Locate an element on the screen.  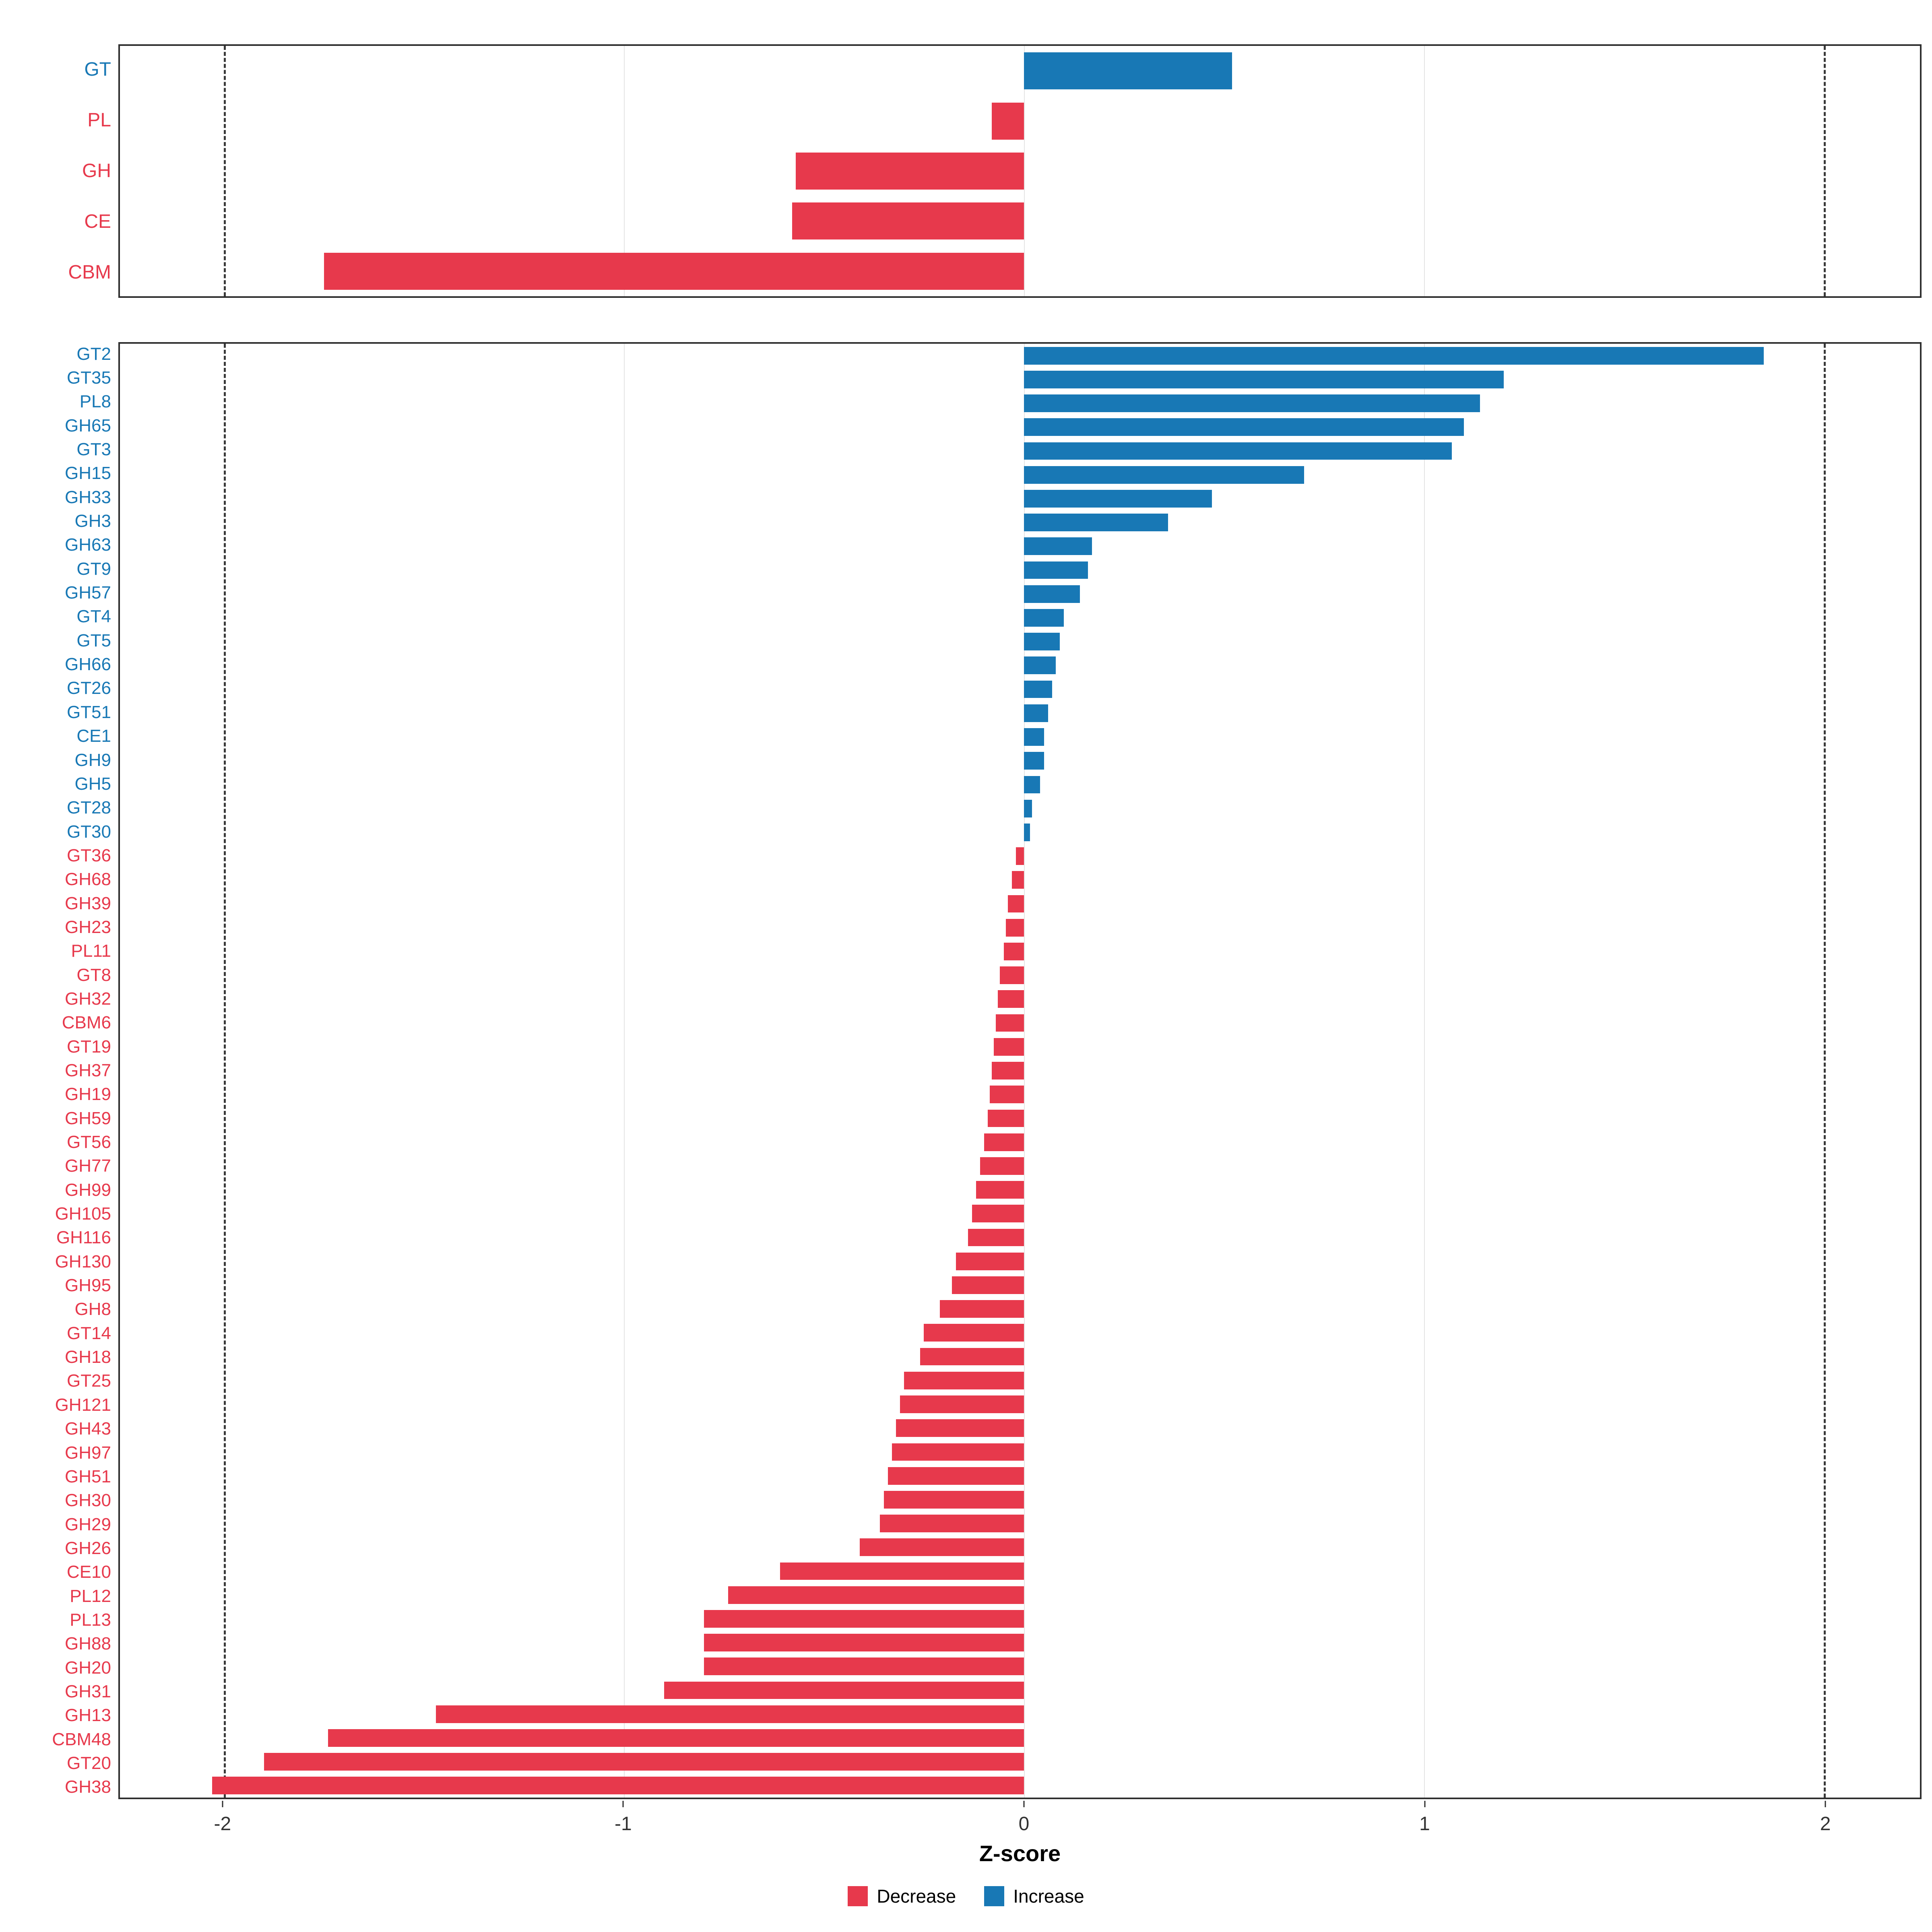
category-label: GH13 is located at coordinates (88, 1715).